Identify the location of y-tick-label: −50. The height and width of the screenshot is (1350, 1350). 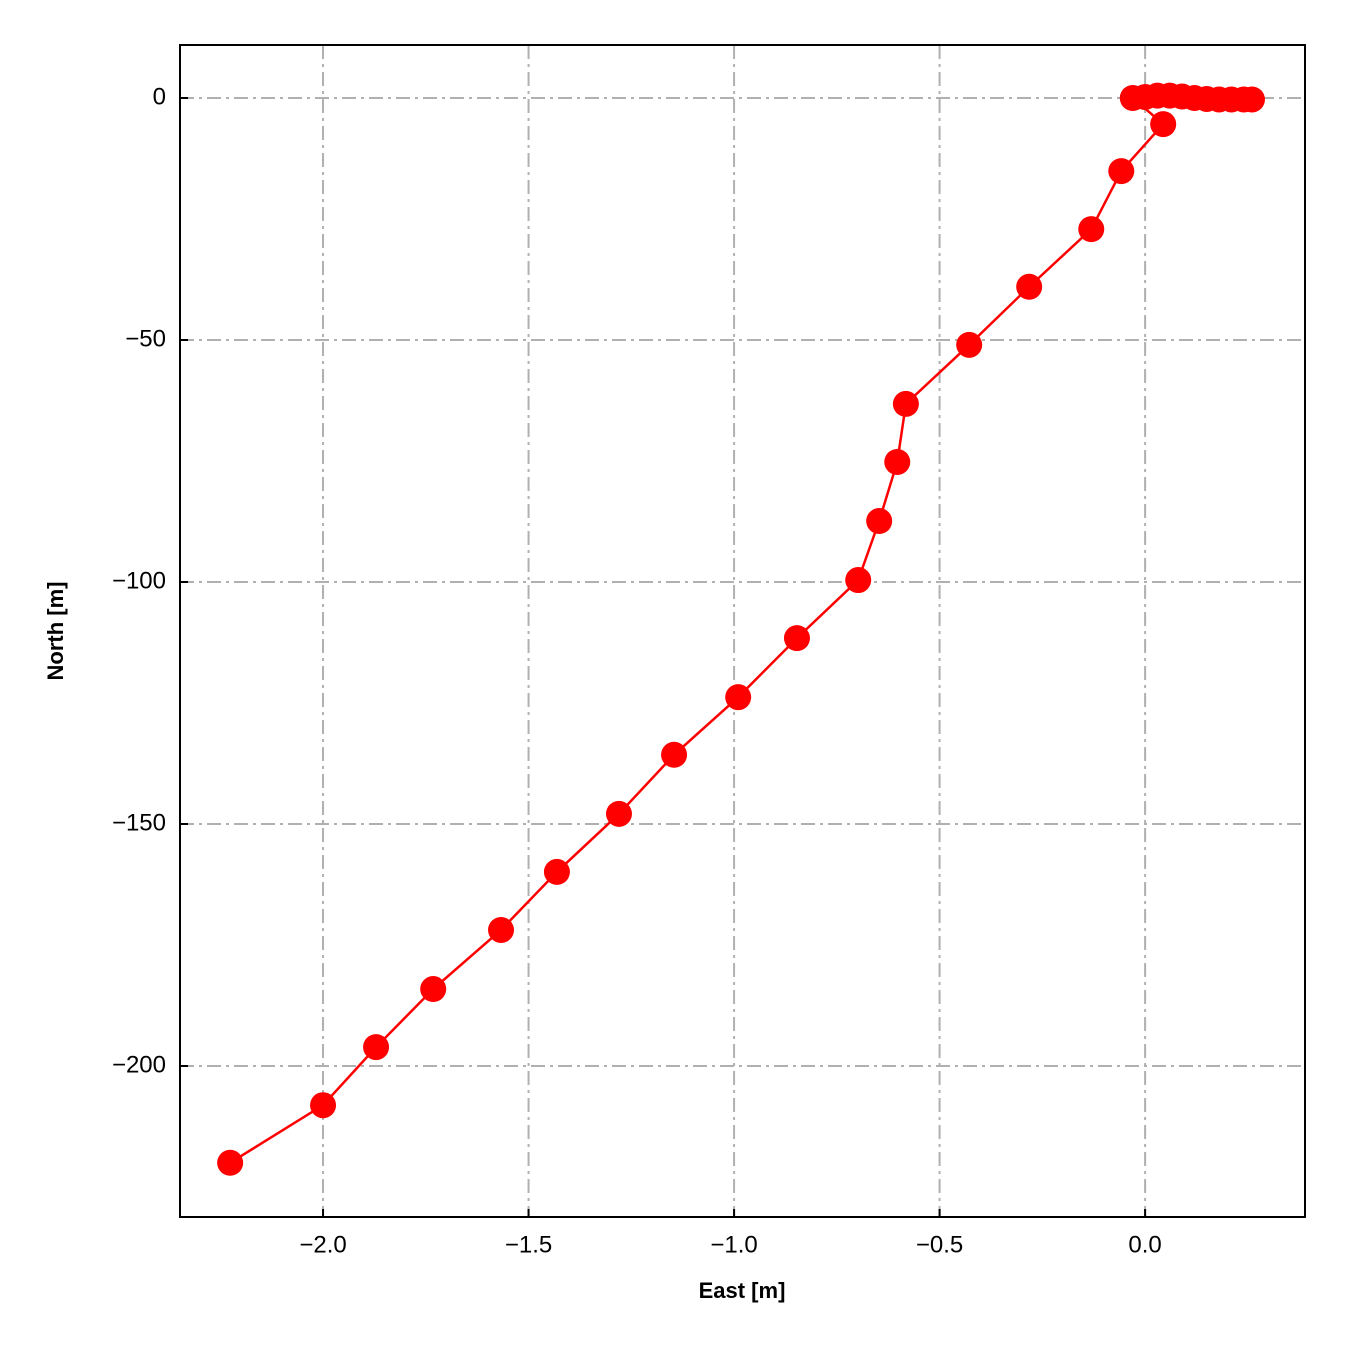
(145, 338).